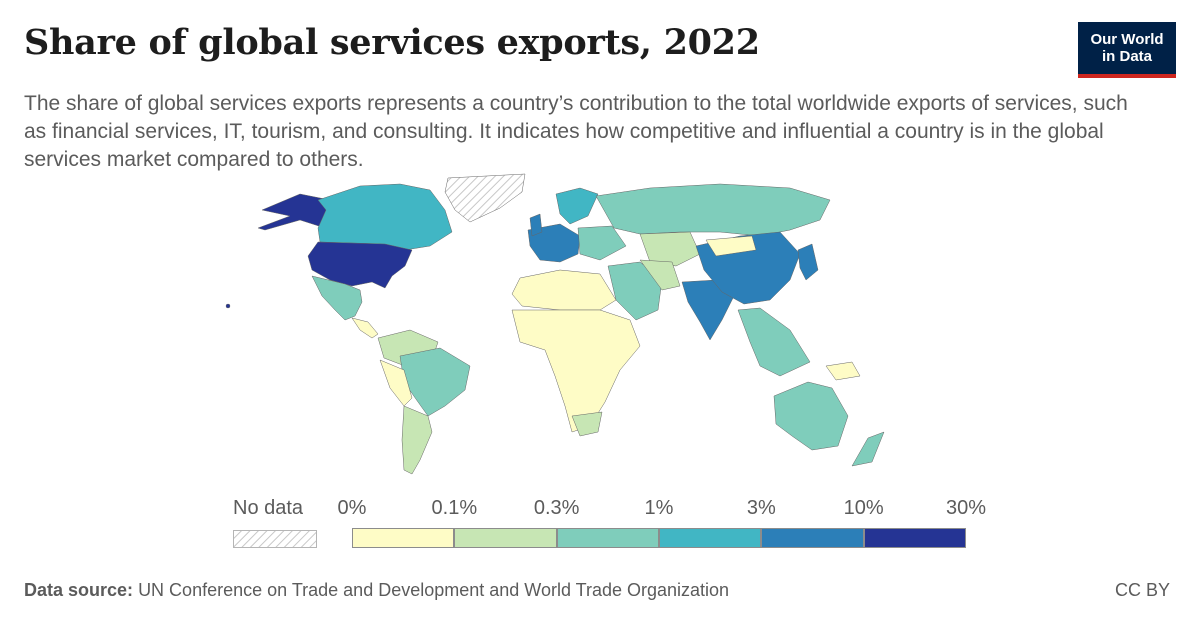 The height and width of the screenshot is (627, 1200). What do you see at coordinates (564, 290) in the screenshot?
I see `region-north-africa` at bounding box center [564, 290].